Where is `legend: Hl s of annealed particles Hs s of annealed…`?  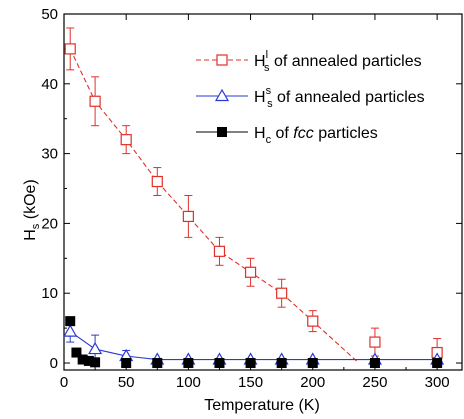
legend: Hl s of annealed particles Hs s of annealed… is located at coordinates (310, 97).